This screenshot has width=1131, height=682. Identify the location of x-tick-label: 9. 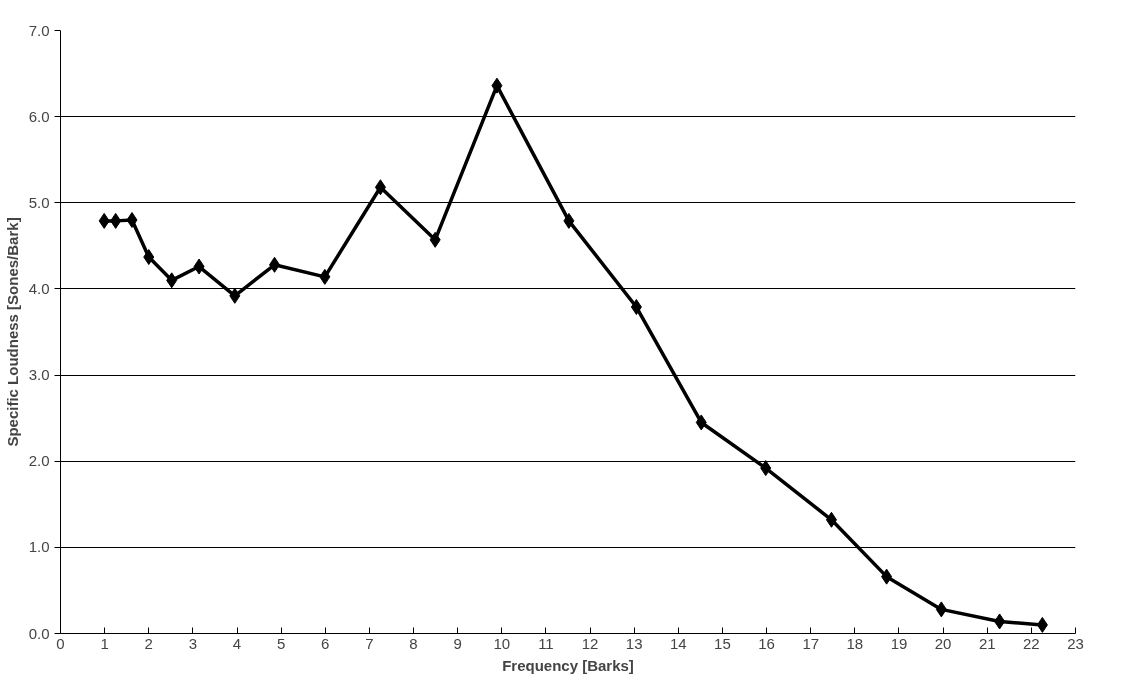
(457, 643).